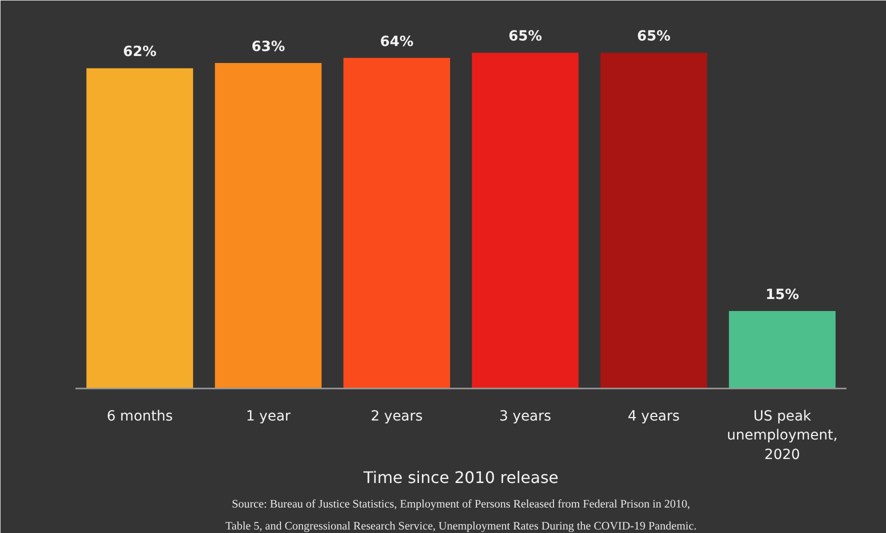 This screenshot has width=886, height=533. Describe the element at coordinates (525, 416) in the screenshot. I see `x-tick-label: 3 years` at that location.